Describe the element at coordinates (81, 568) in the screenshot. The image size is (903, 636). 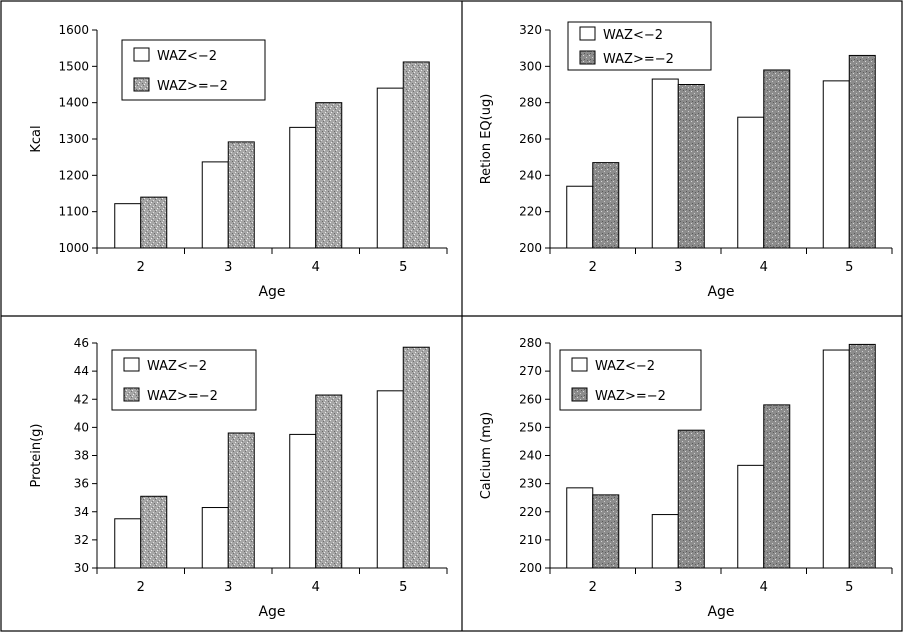
I see `y-tick-label: 30` at that location.